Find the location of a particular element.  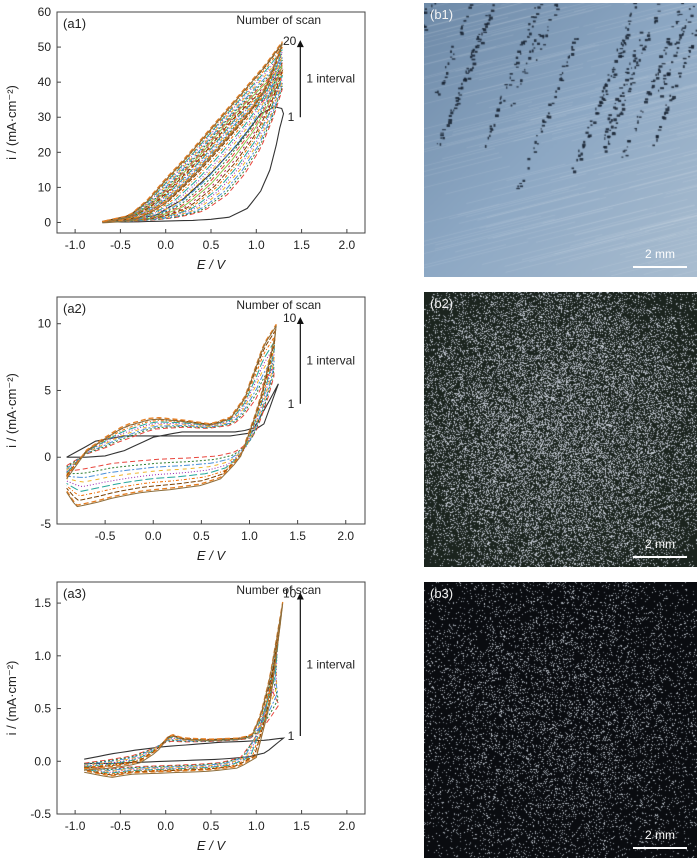

scale-bar-b2-text: 2 mm is located at coordinates (660, 544).